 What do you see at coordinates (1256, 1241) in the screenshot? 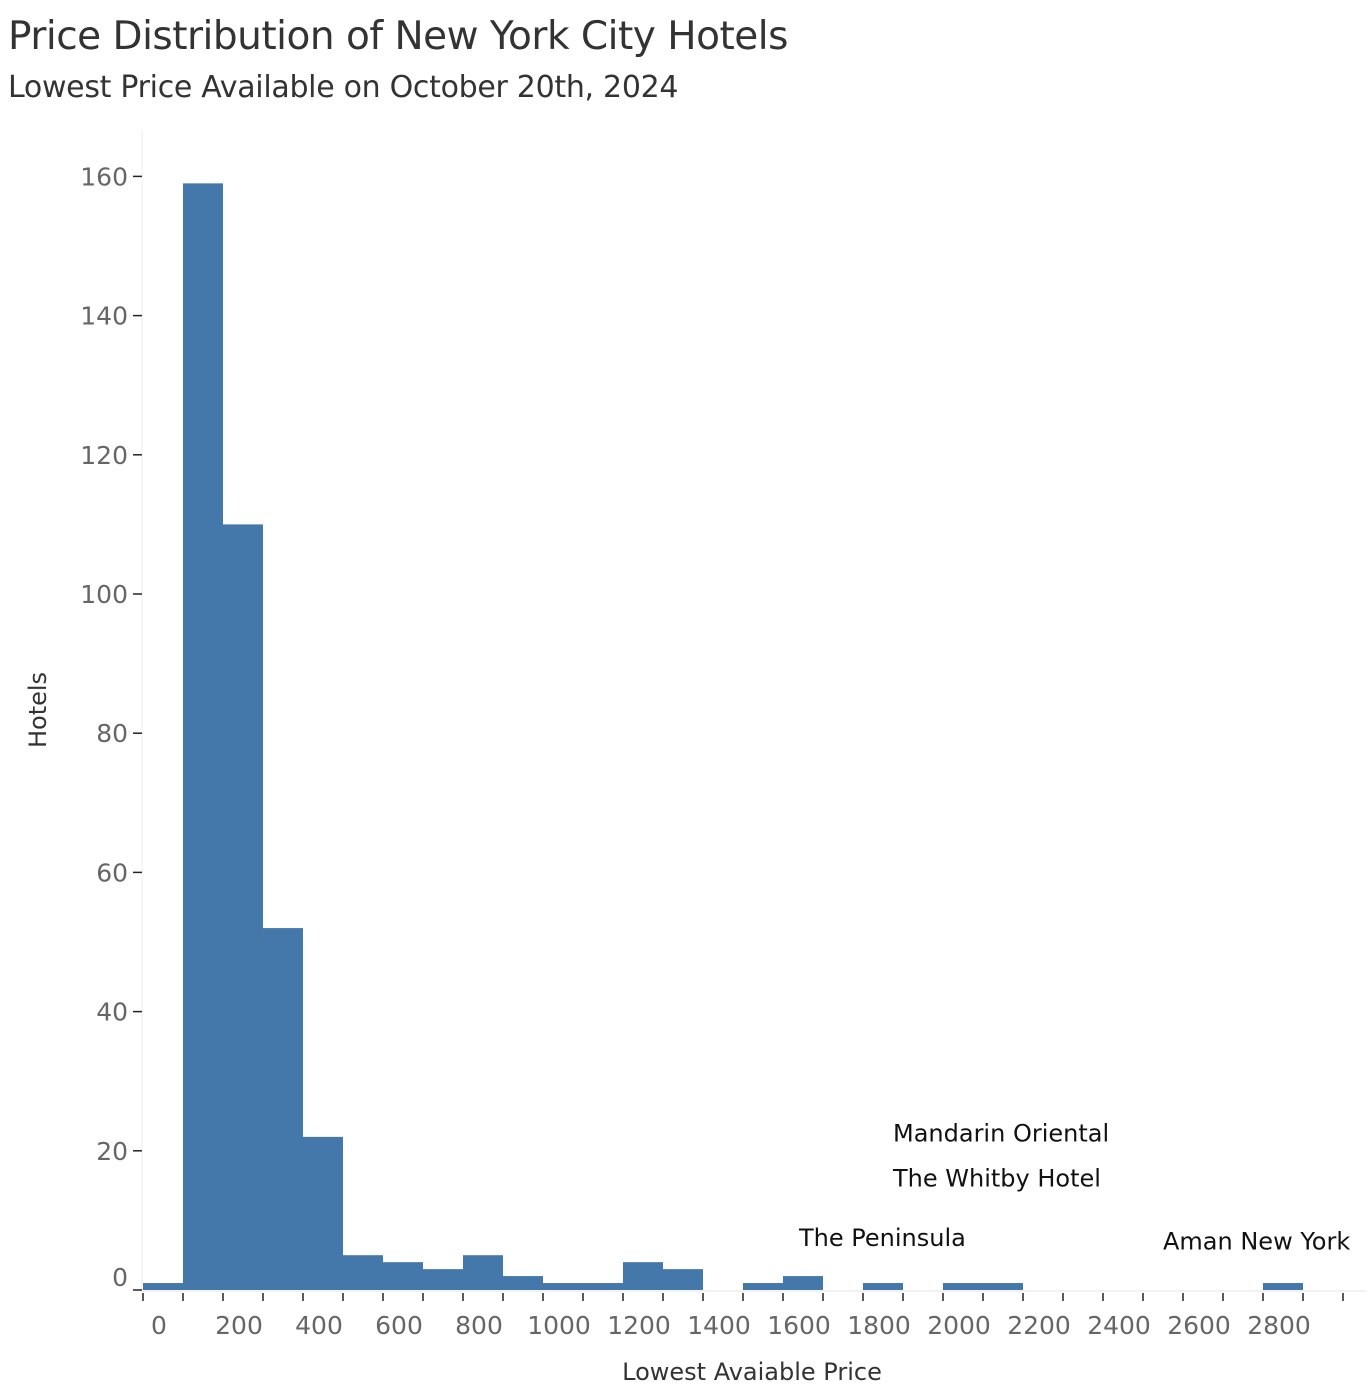
I see `annotation-label: Aman New York` at bounding box center [1256, 1241].